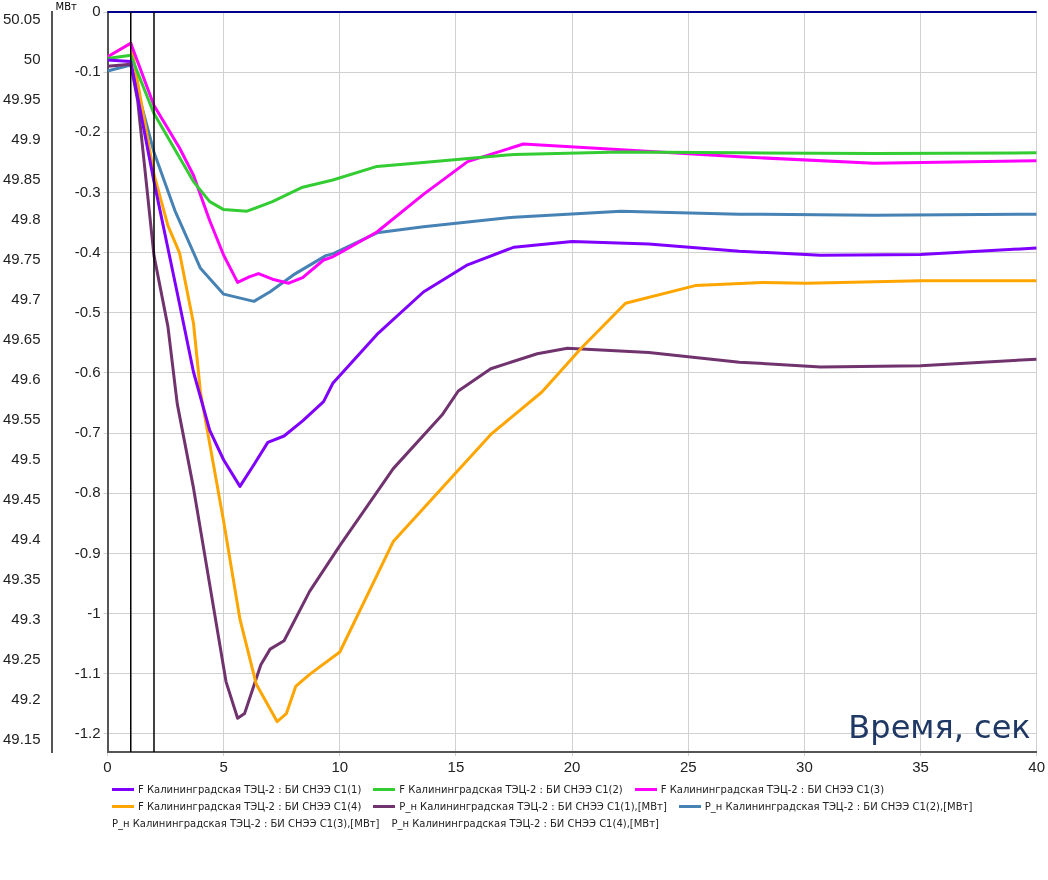  What do you see at coordinates (26, 379) in the screenshot?
I see `y-tick-label: 49.6` at bounding box center [26, 379].